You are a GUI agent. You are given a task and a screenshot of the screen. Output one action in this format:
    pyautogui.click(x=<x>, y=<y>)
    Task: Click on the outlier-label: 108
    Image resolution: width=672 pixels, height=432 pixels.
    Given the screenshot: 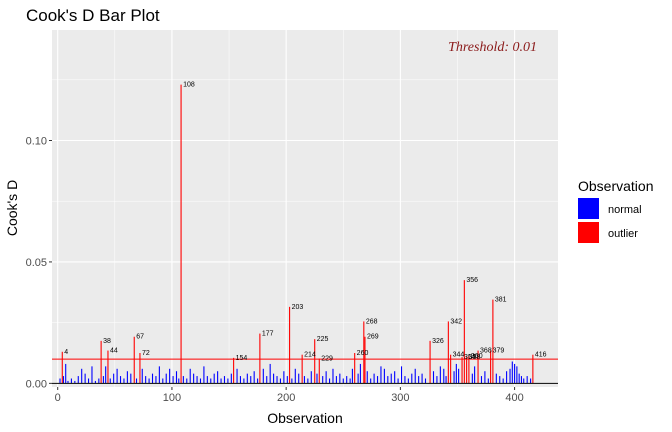 What is the action you would take?
    pyautogui.click(x=189, y=85)
    